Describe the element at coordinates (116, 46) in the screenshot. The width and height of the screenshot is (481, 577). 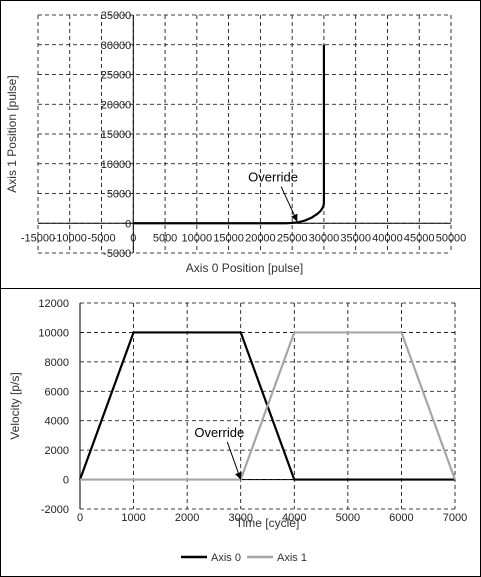
I see `y-tick-label: 30000` at that location.